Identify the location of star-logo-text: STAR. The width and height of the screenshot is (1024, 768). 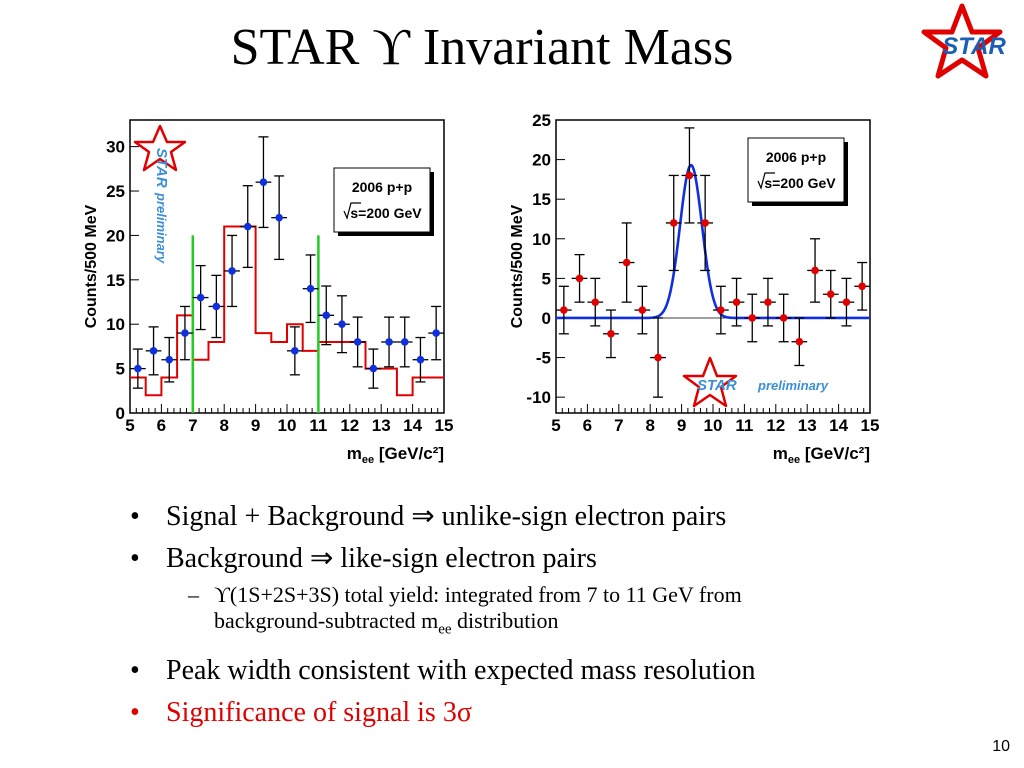
(974, 46).